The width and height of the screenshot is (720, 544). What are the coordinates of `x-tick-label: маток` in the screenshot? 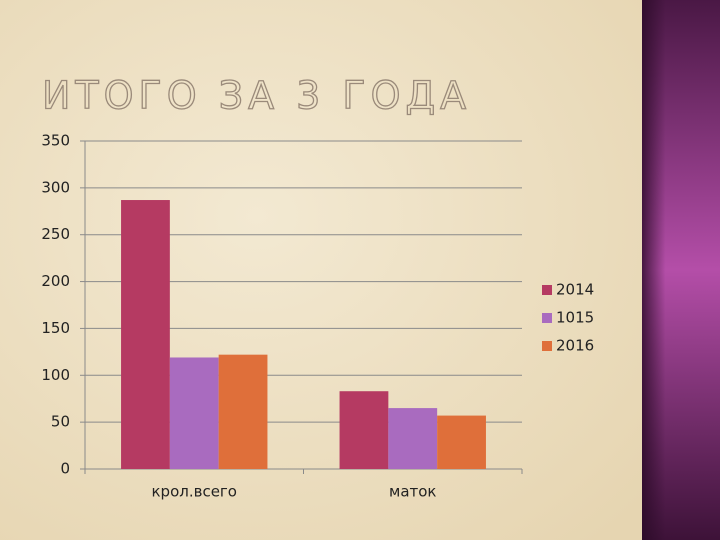 It's located at (412, 492).